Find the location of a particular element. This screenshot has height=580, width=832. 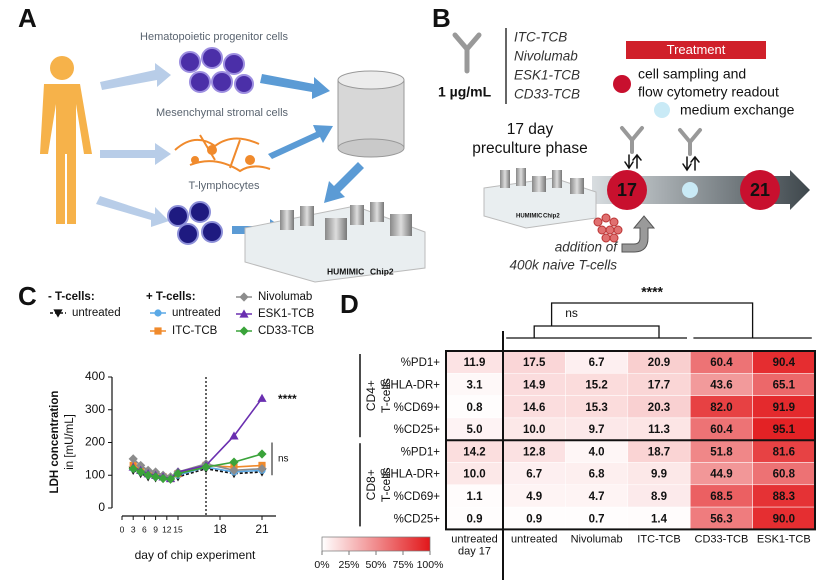

cell-label: 82.0 is located at coordinates (721, 408).